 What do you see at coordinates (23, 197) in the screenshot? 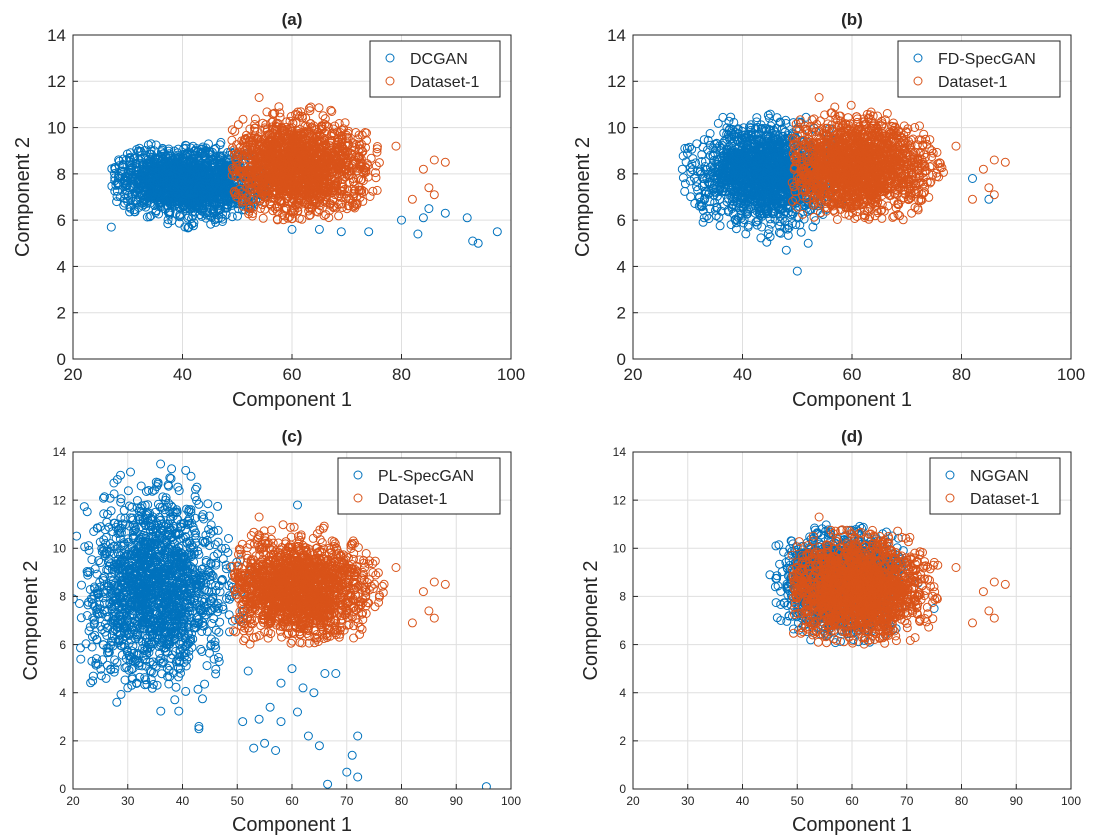
I see `y-axis-label: Component 2` at bounding box center [23, 197].